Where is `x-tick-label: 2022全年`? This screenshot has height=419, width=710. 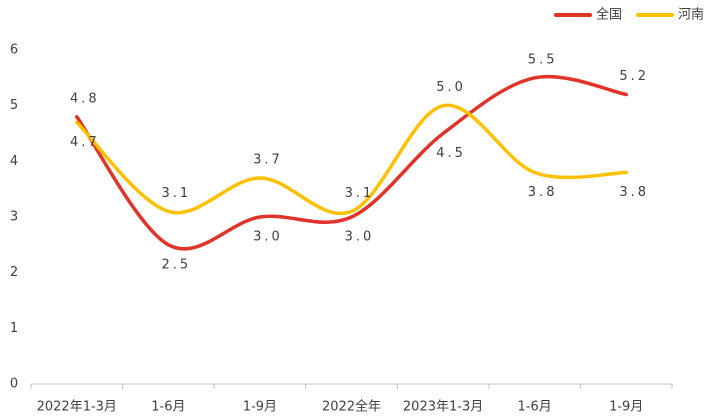 x-tick-label: 2022全年 is located at coordinates (351, 407).